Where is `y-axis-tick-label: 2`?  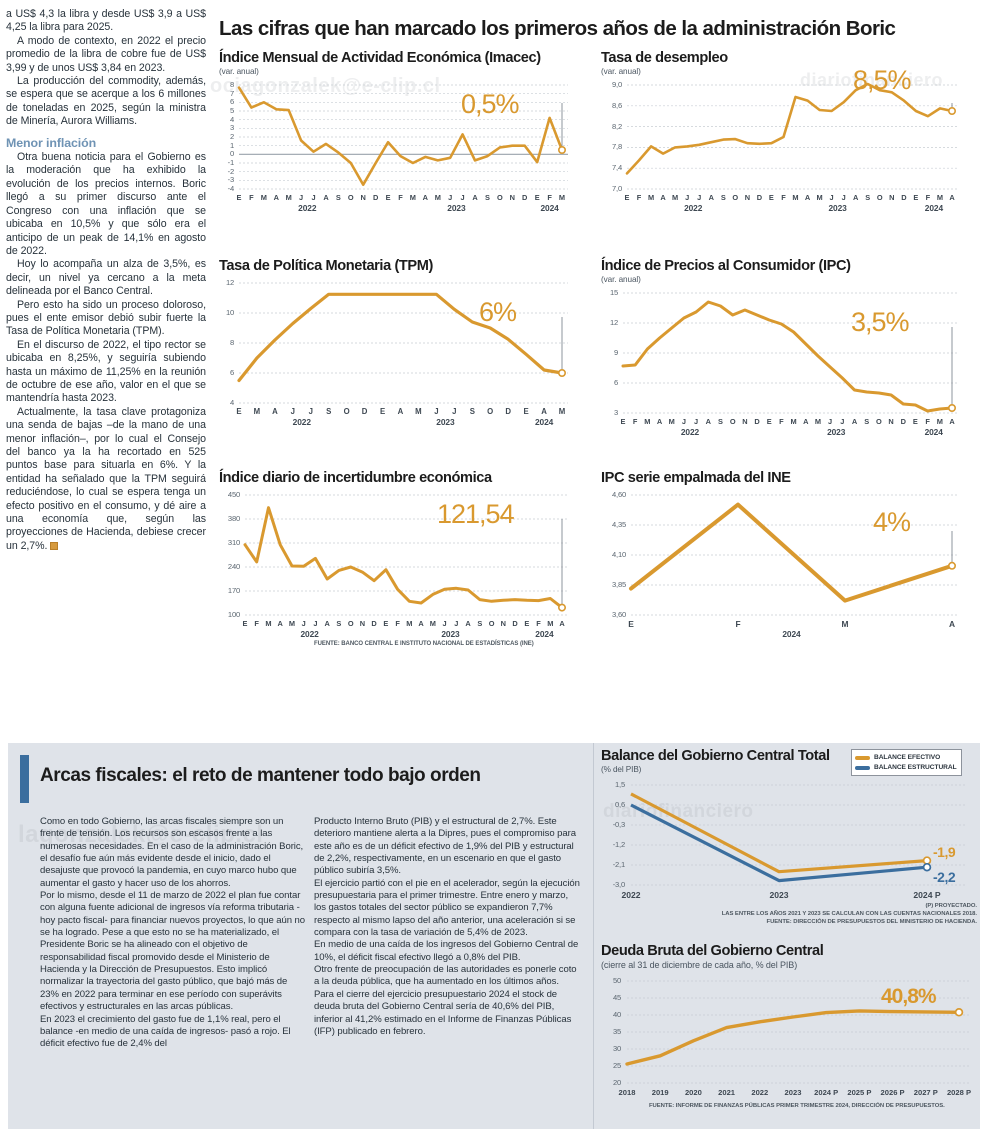
y-axis-tick-label: 2 is located at coordinates (231, 136).